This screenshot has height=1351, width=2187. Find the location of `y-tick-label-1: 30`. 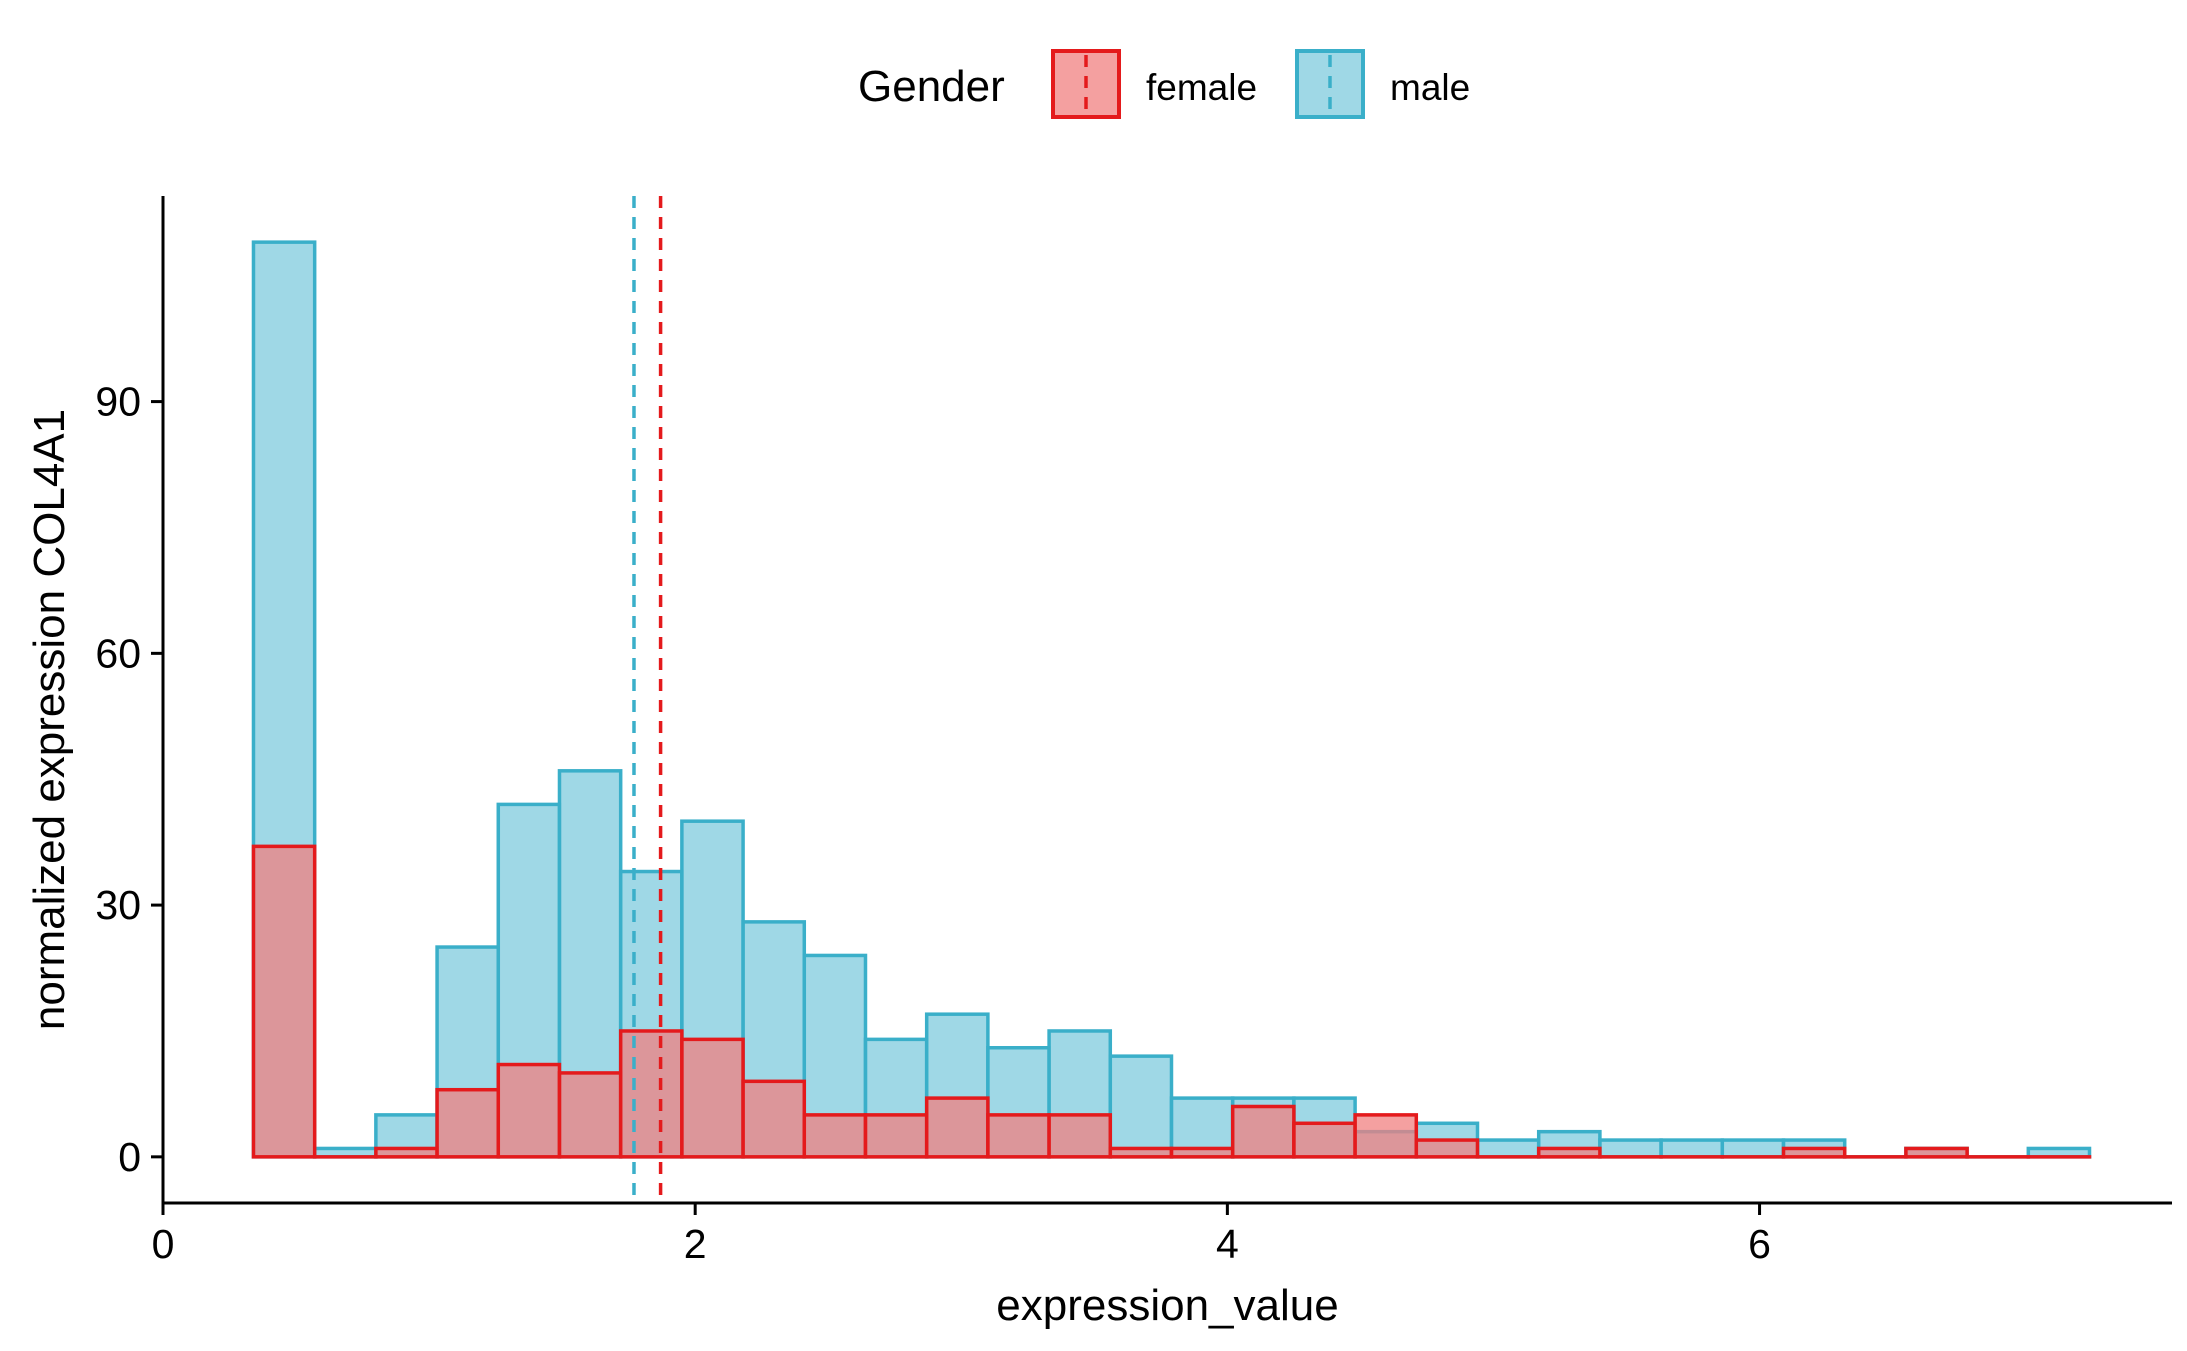

y-tick-label-1: 30 is located at coordinates (118, 905).